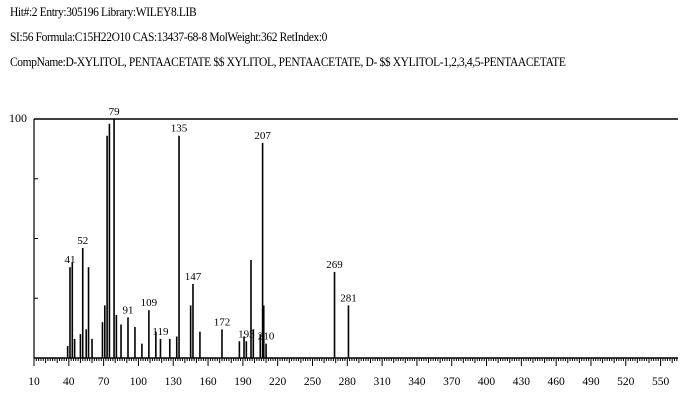 The height and width of the screenshot is (414, 680). Describe the element at coordinates (222, 322) in the screenshot. I see `peak-label: 172` at that location.